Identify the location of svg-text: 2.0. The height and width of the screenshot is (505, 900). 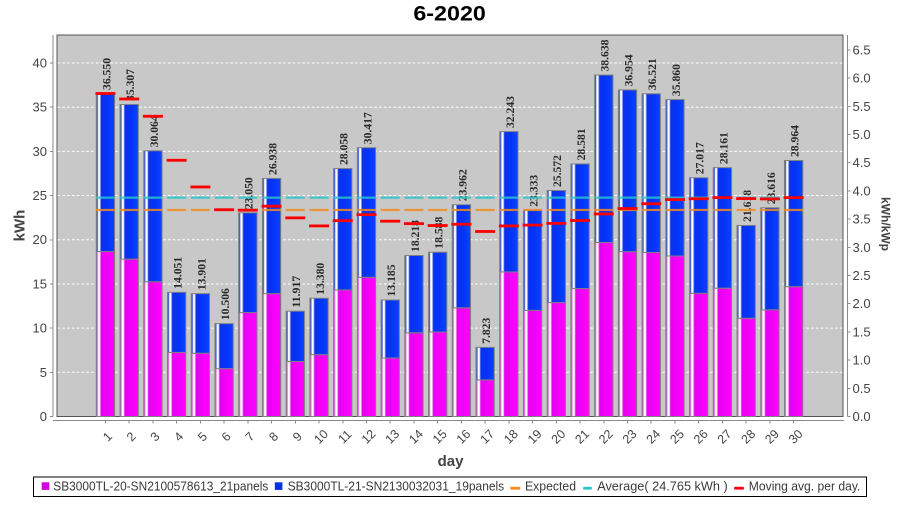
(862, 303).